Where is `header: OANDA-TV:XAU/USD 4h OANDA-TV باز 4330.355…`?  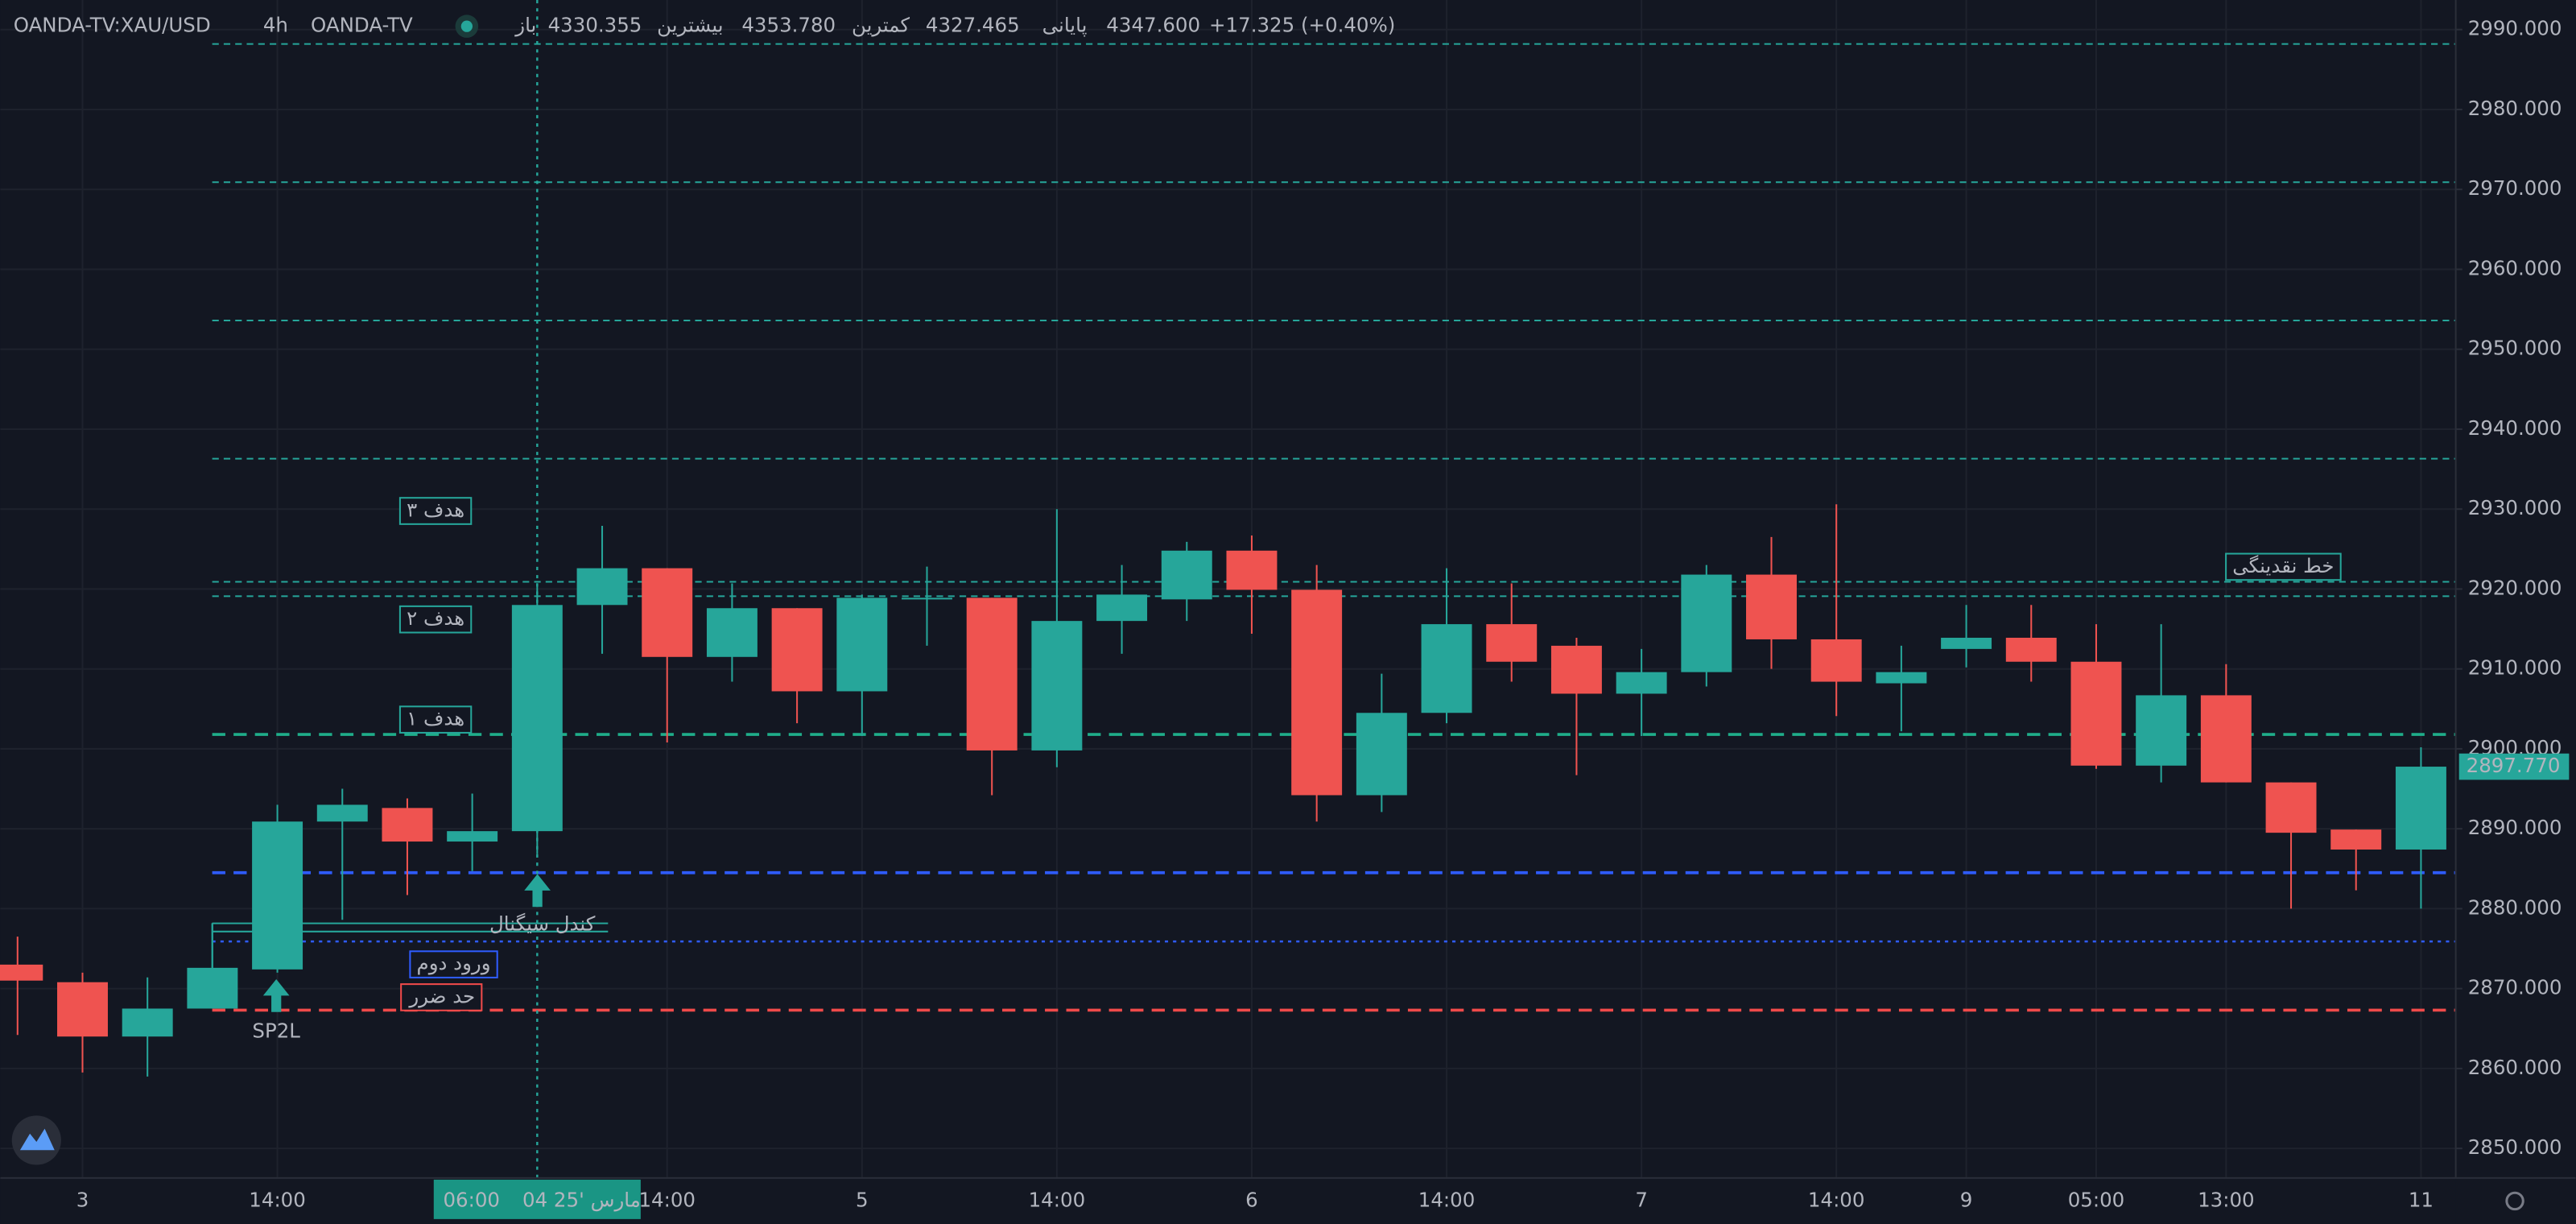
header: OANDA-TV:XAU/USD 4h OANDA-TV باز 4330.355… is located at coordinates (704, 26).